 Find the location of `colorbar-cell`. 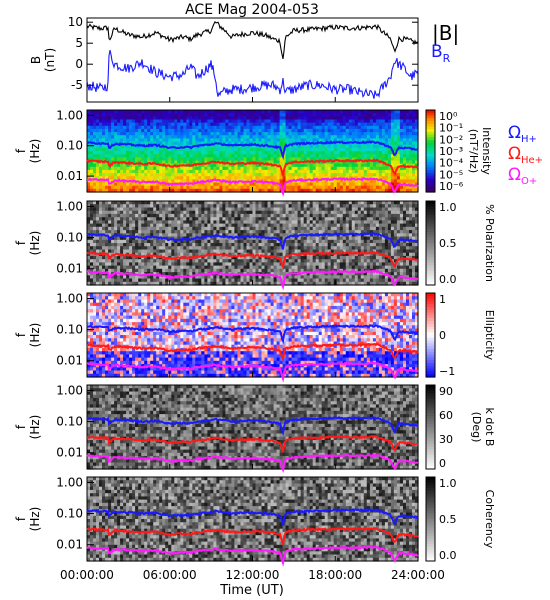

colorbar-cell is located at coordinates (430, 172).